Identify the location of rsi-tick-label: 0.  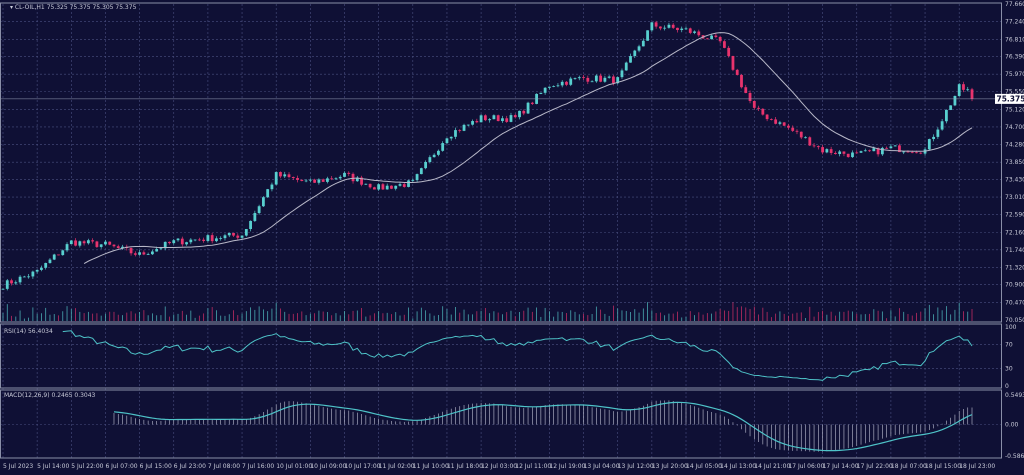
(1007, 386).